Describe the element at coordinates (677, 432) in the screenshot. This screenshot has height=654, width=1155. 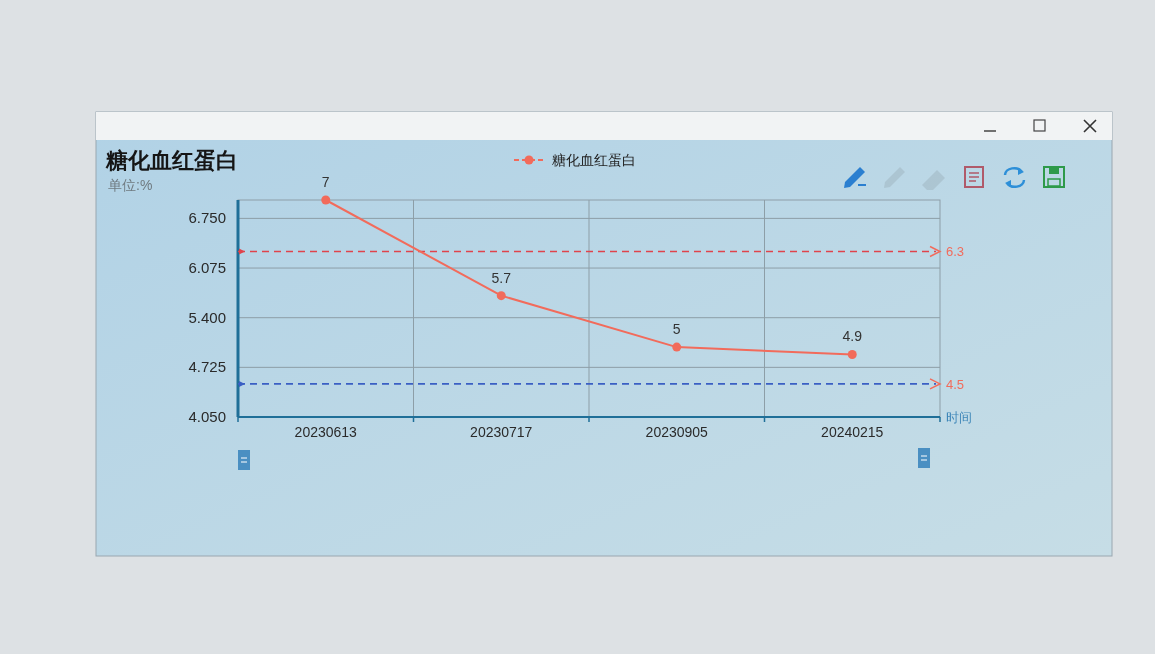
I see `x-tick-label: 20230905` at that location.